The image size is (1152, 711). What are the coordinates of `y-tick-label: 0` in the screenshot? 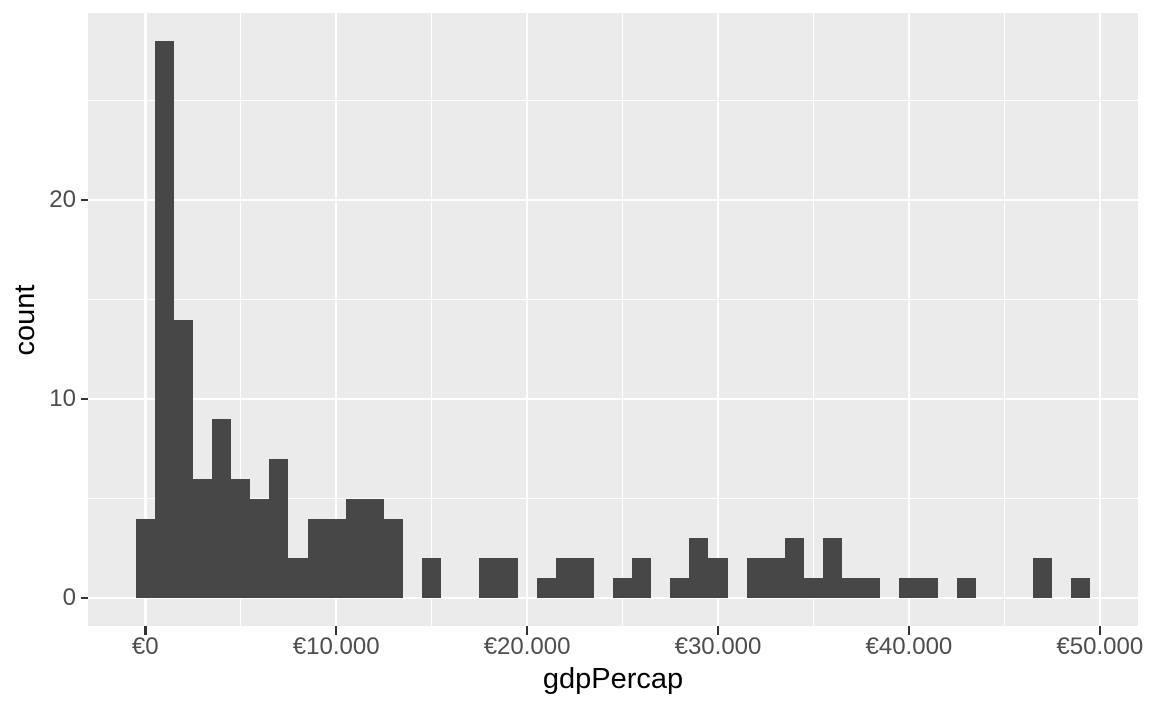 It's located at (69, 598).